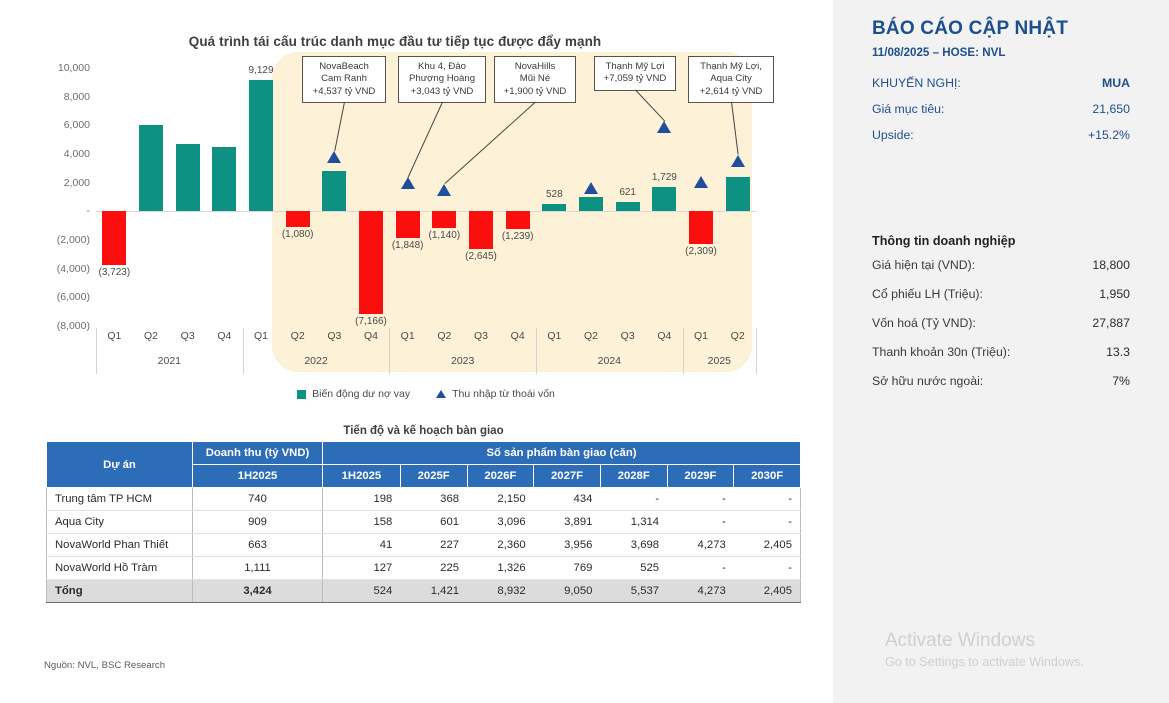 The width and height of the screenshot is (1169, 703). What do you see at coordinates (371, 322) in the screenshot?
I see `bar-value-label: (7,166)` at bounding box center [371, 322].